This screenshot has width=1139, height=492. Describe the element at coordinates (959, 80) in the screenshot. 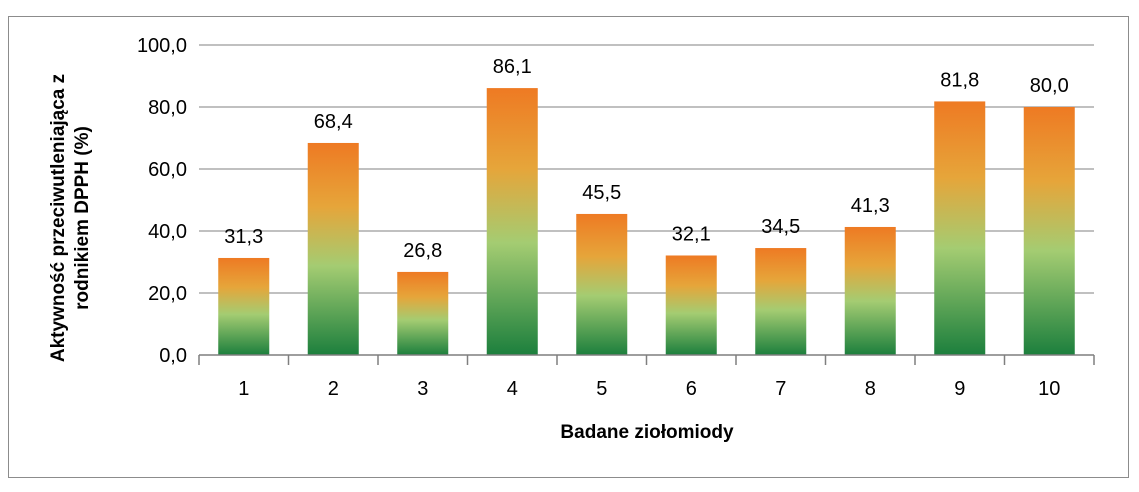

I see `data-label: 81,8` at that location.